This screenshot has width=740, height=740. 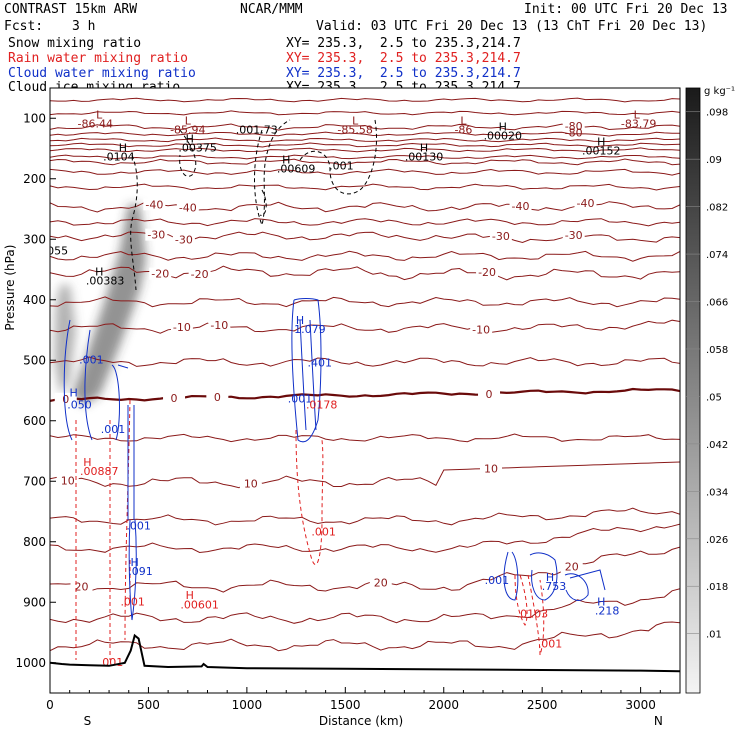 I want to click on contour-annotation: .001.73, so click(x=257, y=129).